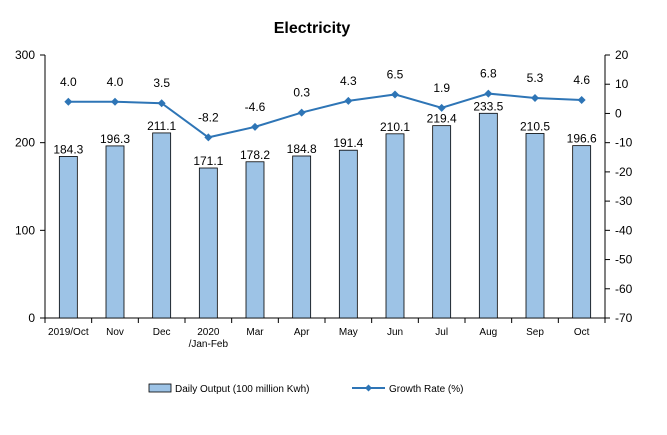 The image size is (667, 435). I want to click on growth-rate-label: -4.6, so click(255, 107).